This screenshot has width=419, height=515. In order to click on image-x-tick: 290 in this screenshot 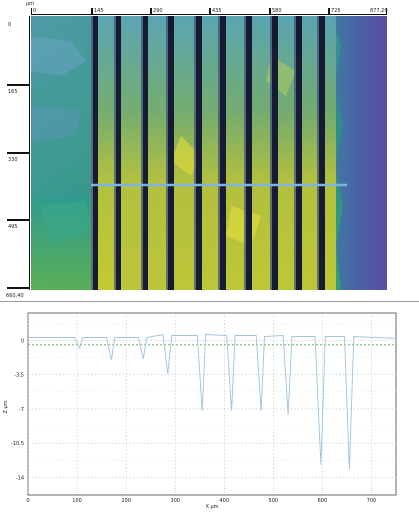, I will do `click(158, 11)`.